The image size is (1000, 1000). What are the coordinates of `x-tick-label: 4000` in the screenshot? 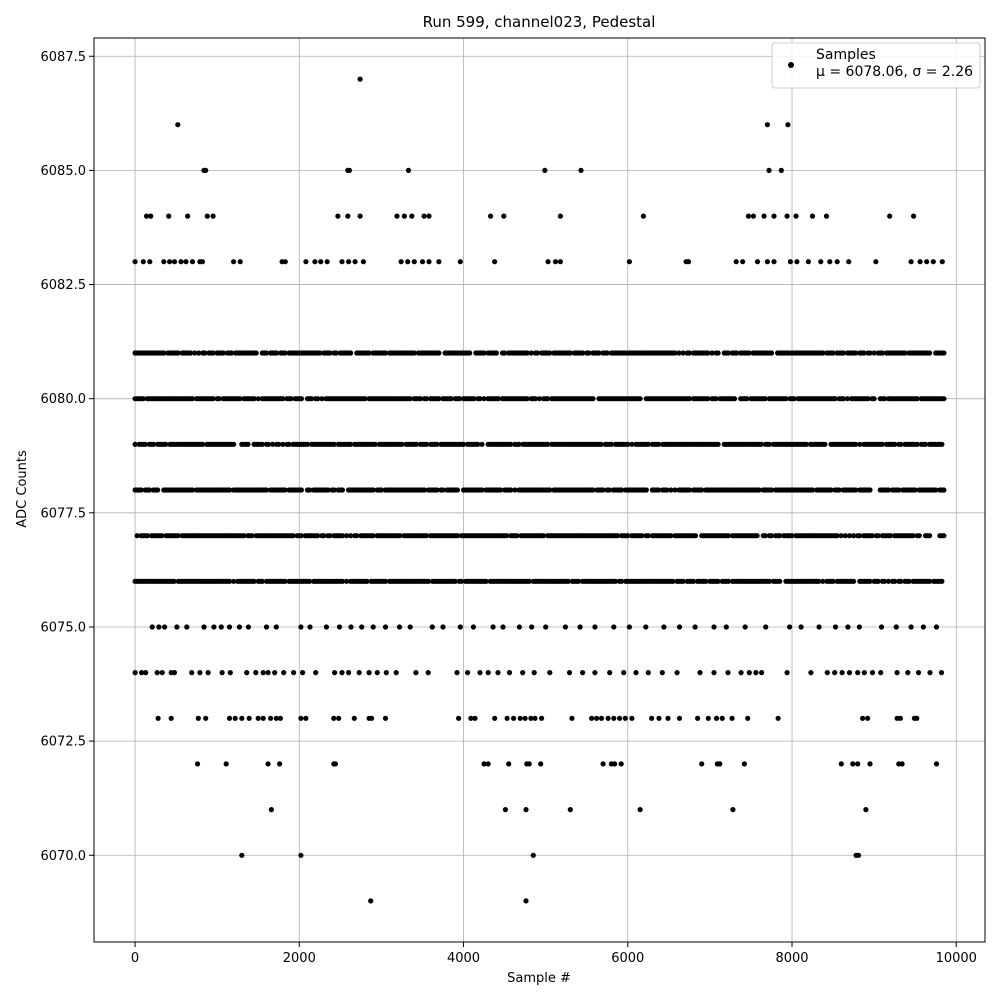 It's located at (463, 958).